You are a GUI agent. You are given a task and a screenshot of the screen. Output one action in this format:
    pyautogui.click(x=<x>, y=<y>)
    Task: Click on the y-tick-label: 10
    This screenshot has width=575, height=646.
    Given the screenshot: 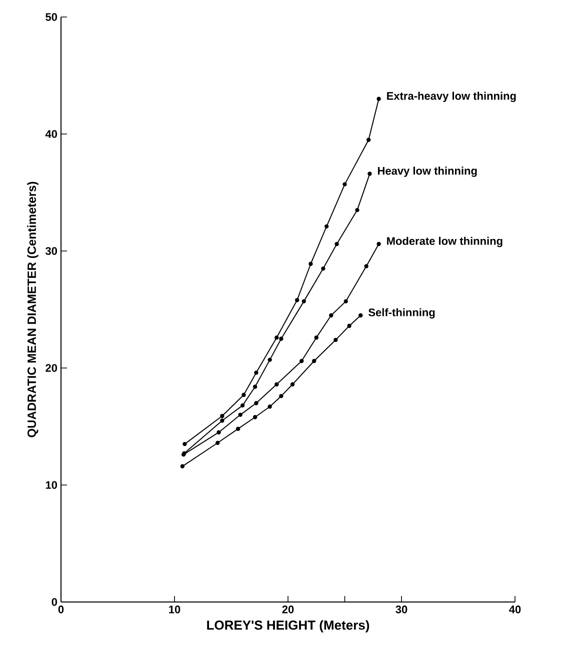 What is the action you would take?
    pyautogui.click(x=52, y=485)
    